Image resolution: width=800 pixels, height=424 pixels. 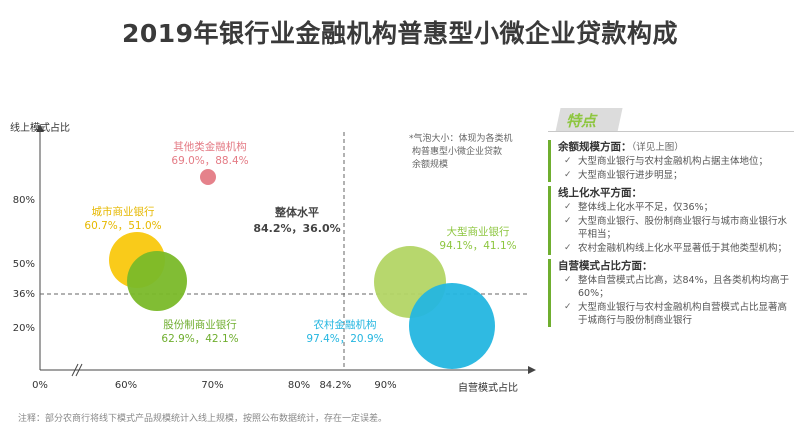 What do you see at coordinates (676, 228) in the screenshot?
I see `feature-bullet: 大型商业银行、股份制商业银行与城市商业银行水平相当；` at bounding box center [676, 228].